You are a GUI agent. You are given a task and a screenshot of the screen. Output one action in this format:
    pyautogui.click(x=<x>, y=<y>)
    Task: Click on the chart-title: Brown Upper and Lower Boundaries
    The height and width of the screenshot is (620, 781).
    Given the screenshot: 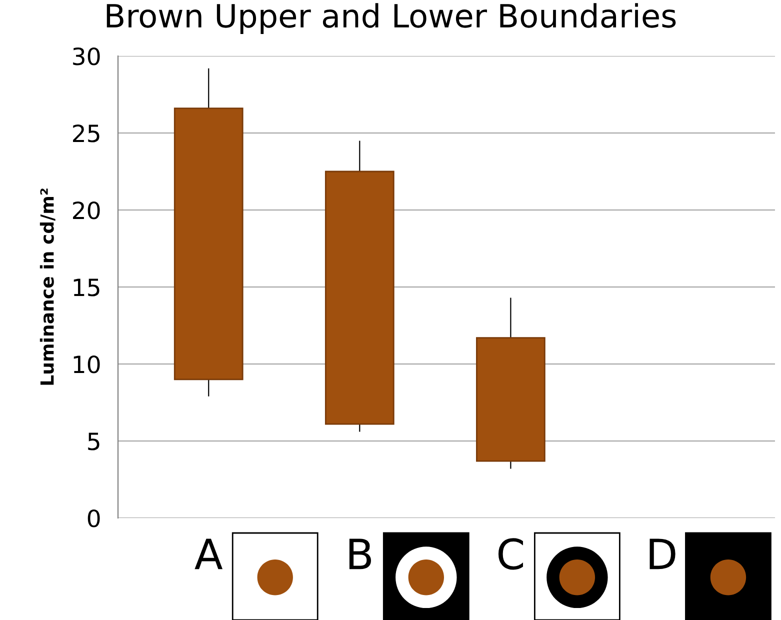 What is the action you would take?
    pyautogui.click(x=391, y=18)
    